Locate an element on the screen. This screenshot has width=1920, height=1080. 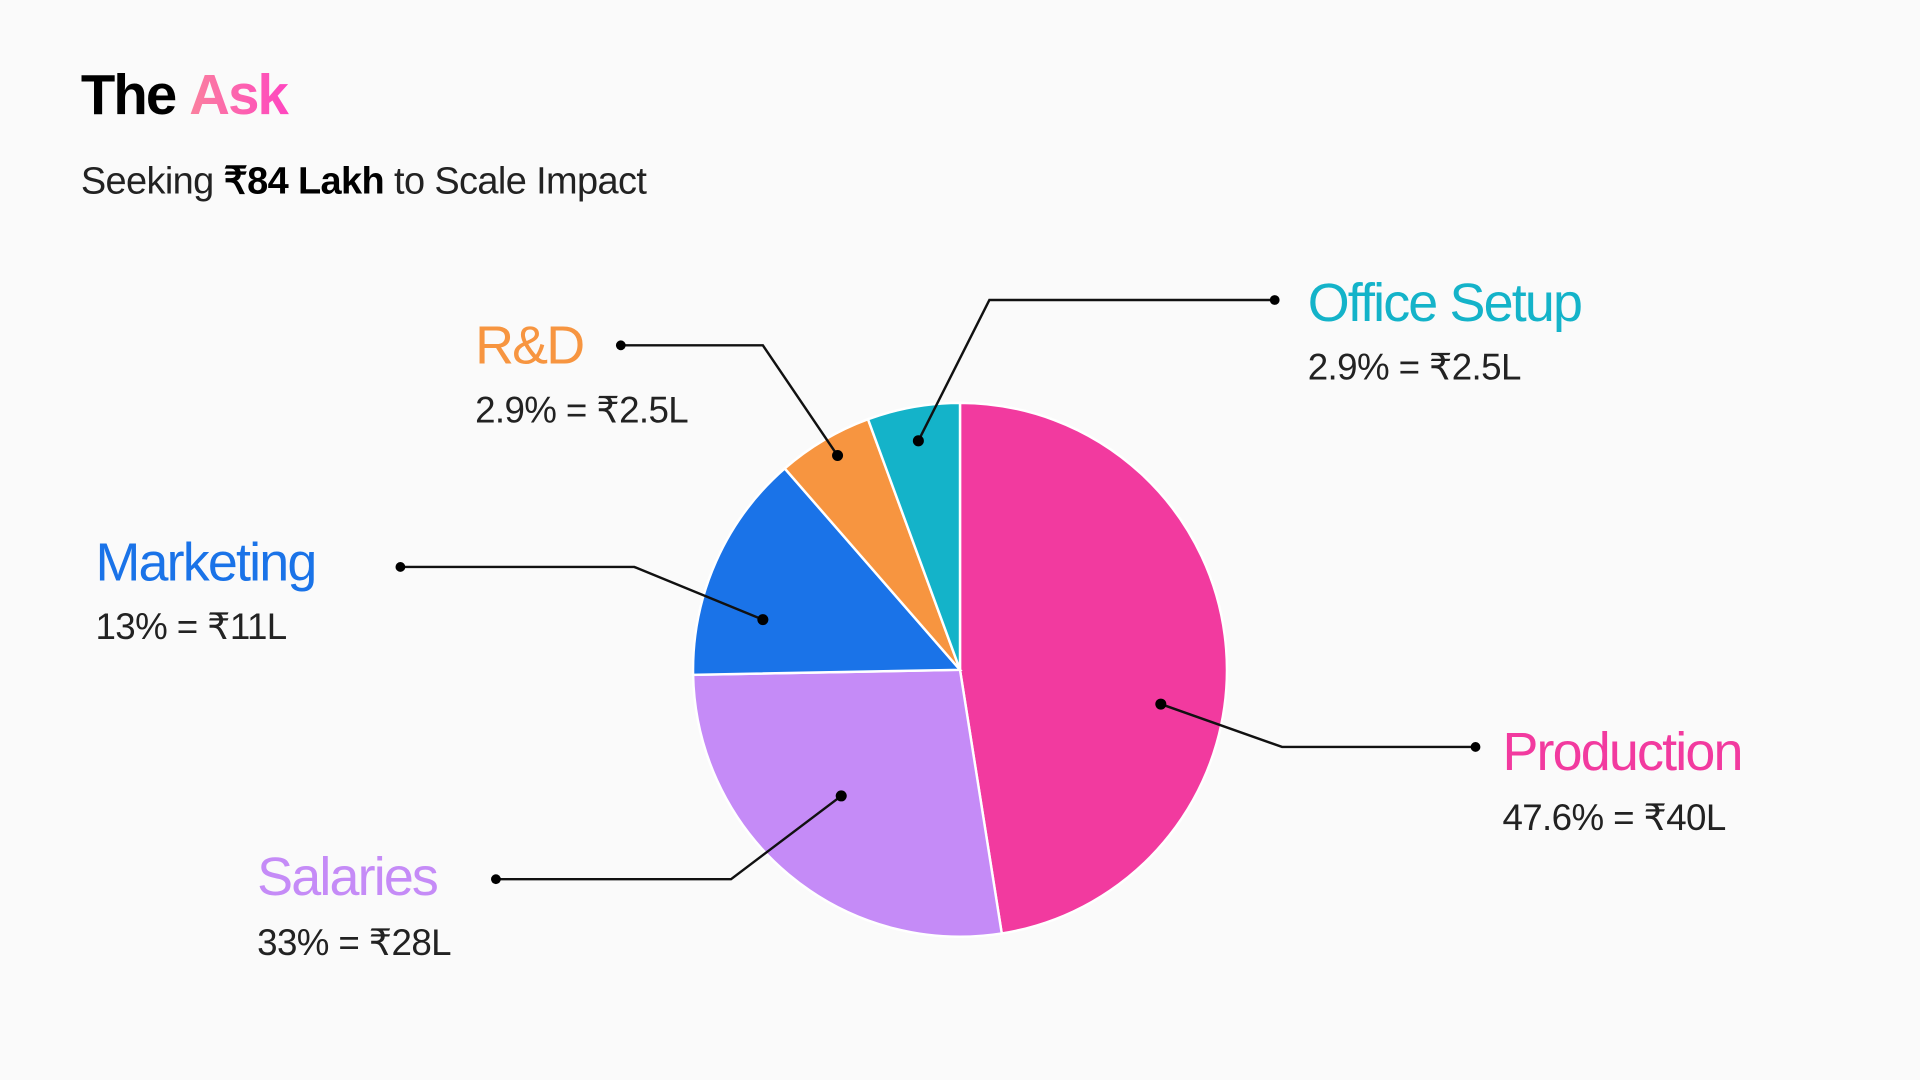
pie-slice-office-setup is located at coordinates (914, 536).